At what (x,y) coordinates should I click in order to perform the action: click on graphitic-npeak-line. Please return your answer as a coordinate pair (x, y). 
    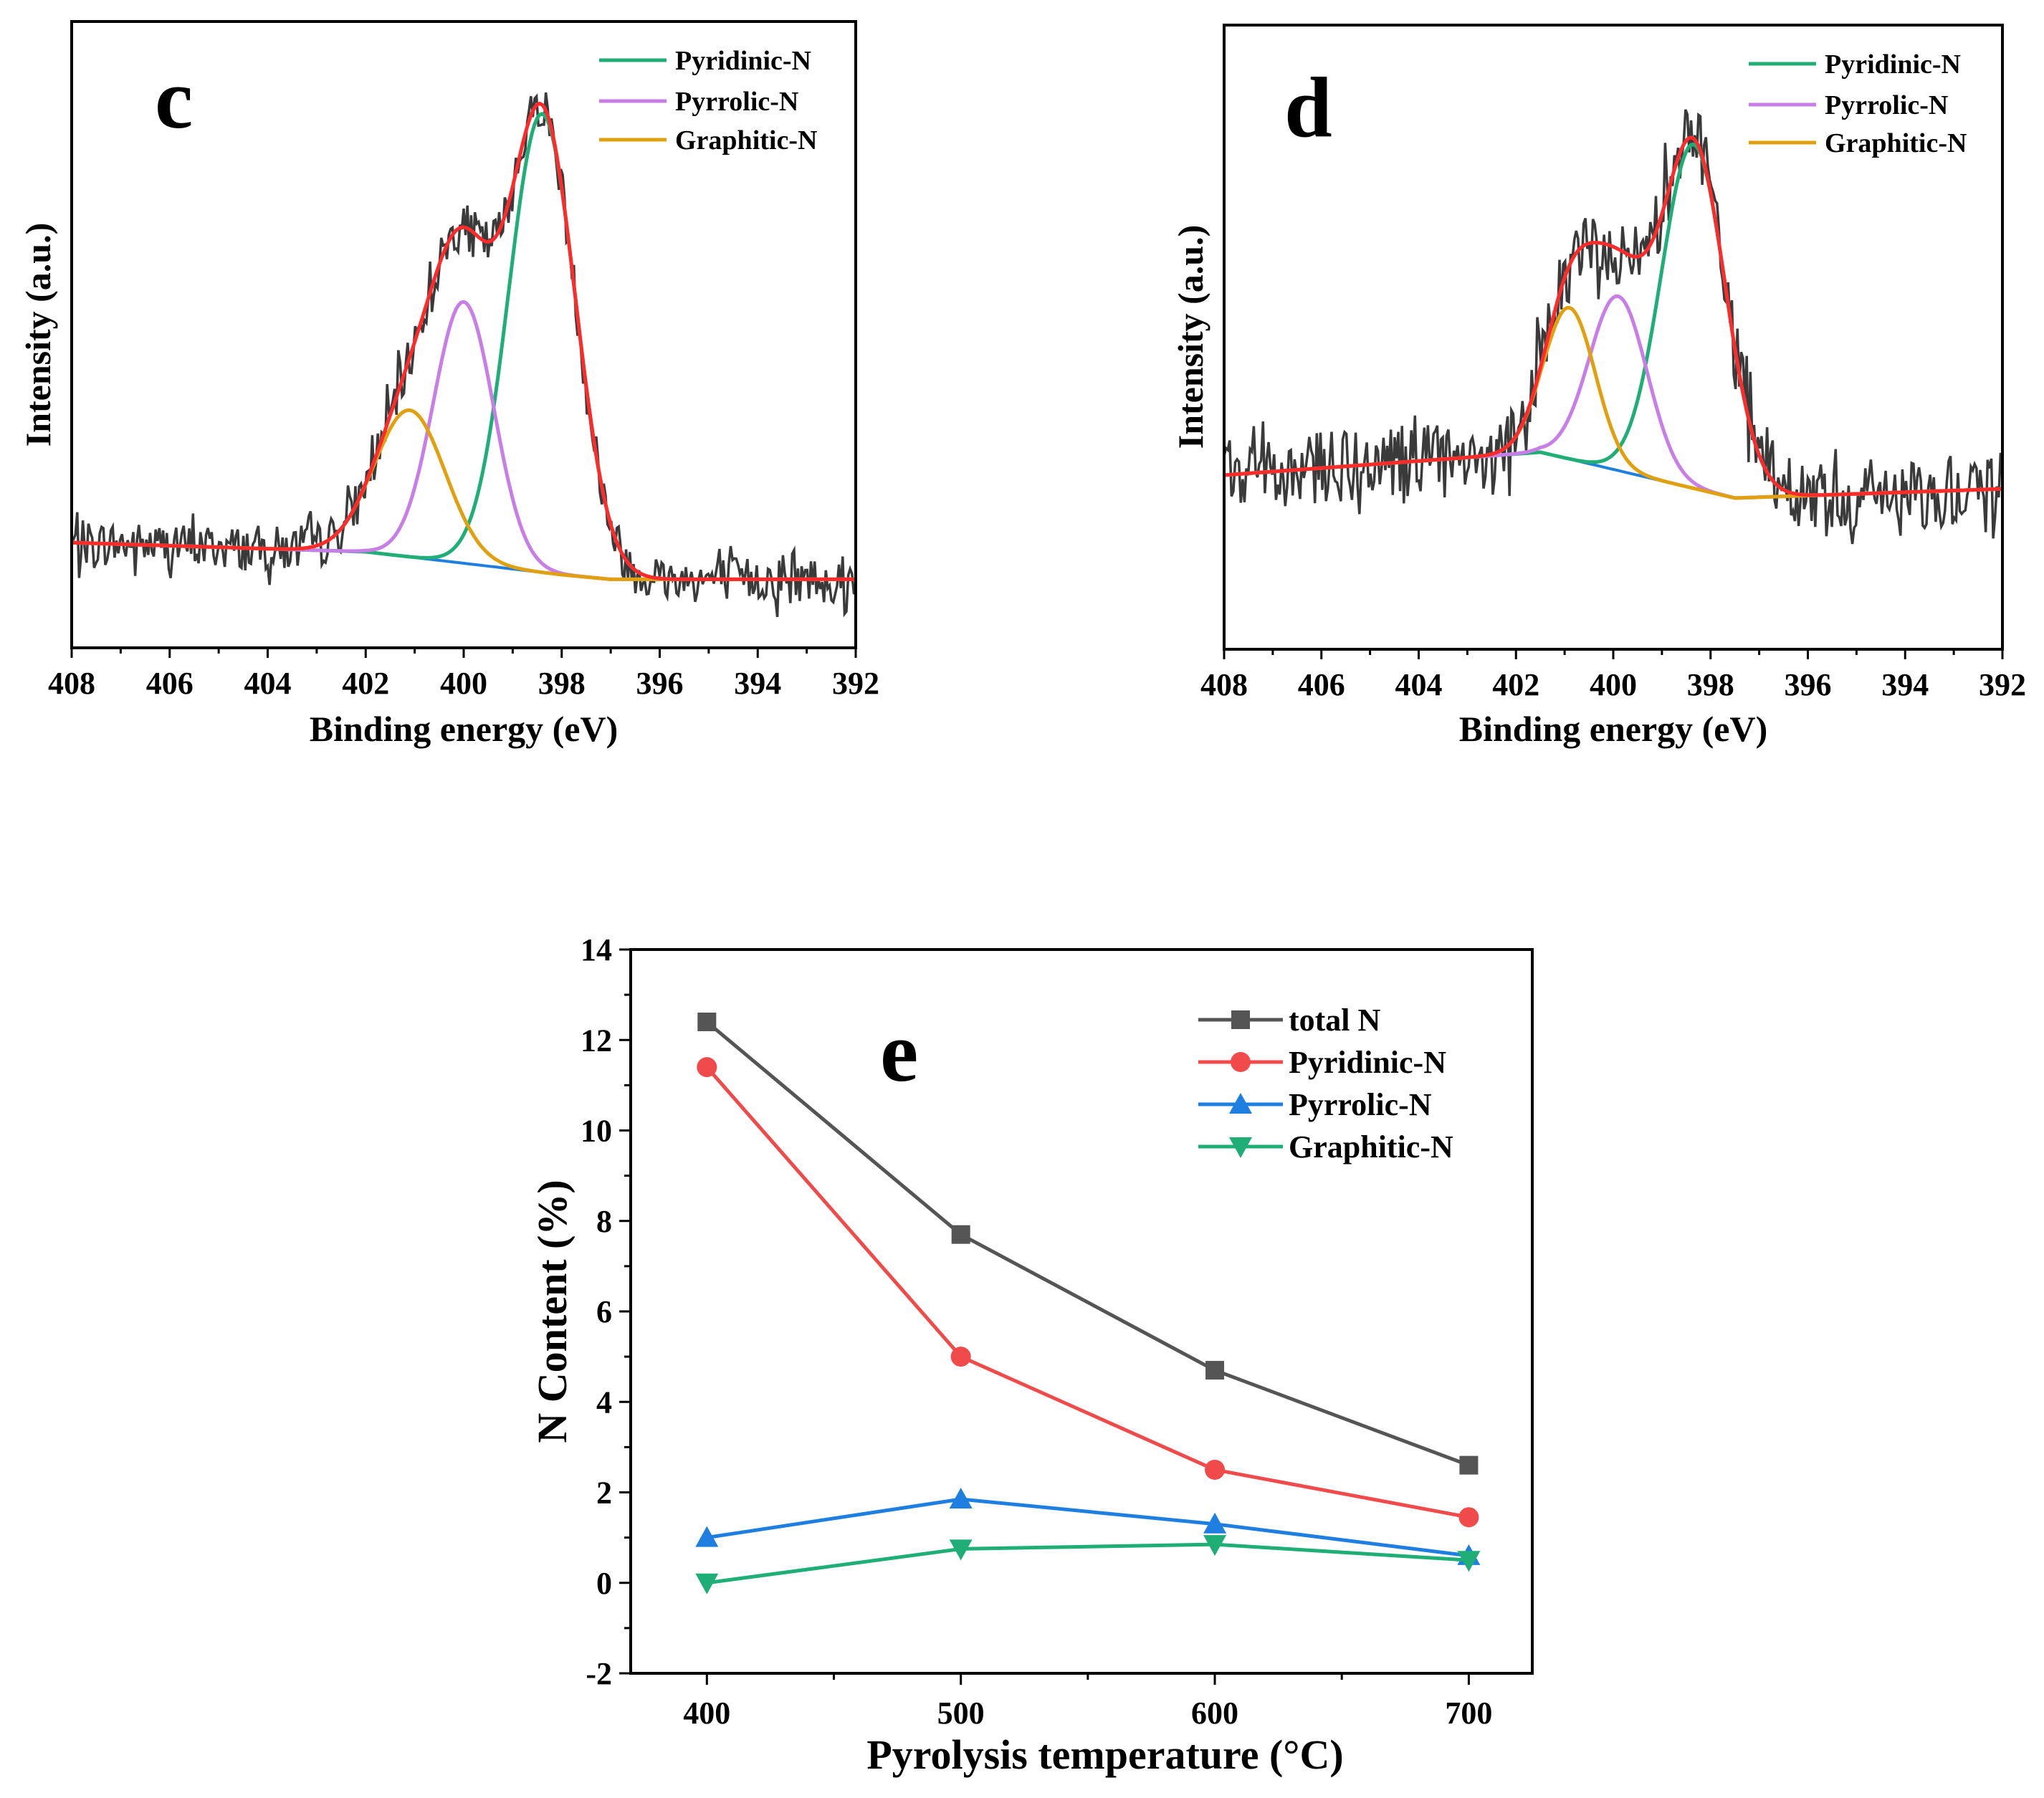
    Looking at the image, I should click on (464, 494).